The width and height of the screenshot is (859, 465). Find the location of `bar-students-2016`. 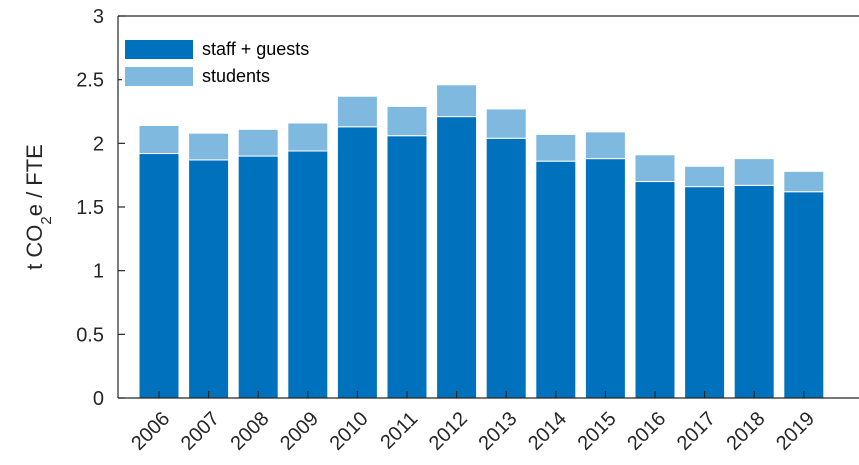

bar-students-2016 is located at coordinates (655, 168).